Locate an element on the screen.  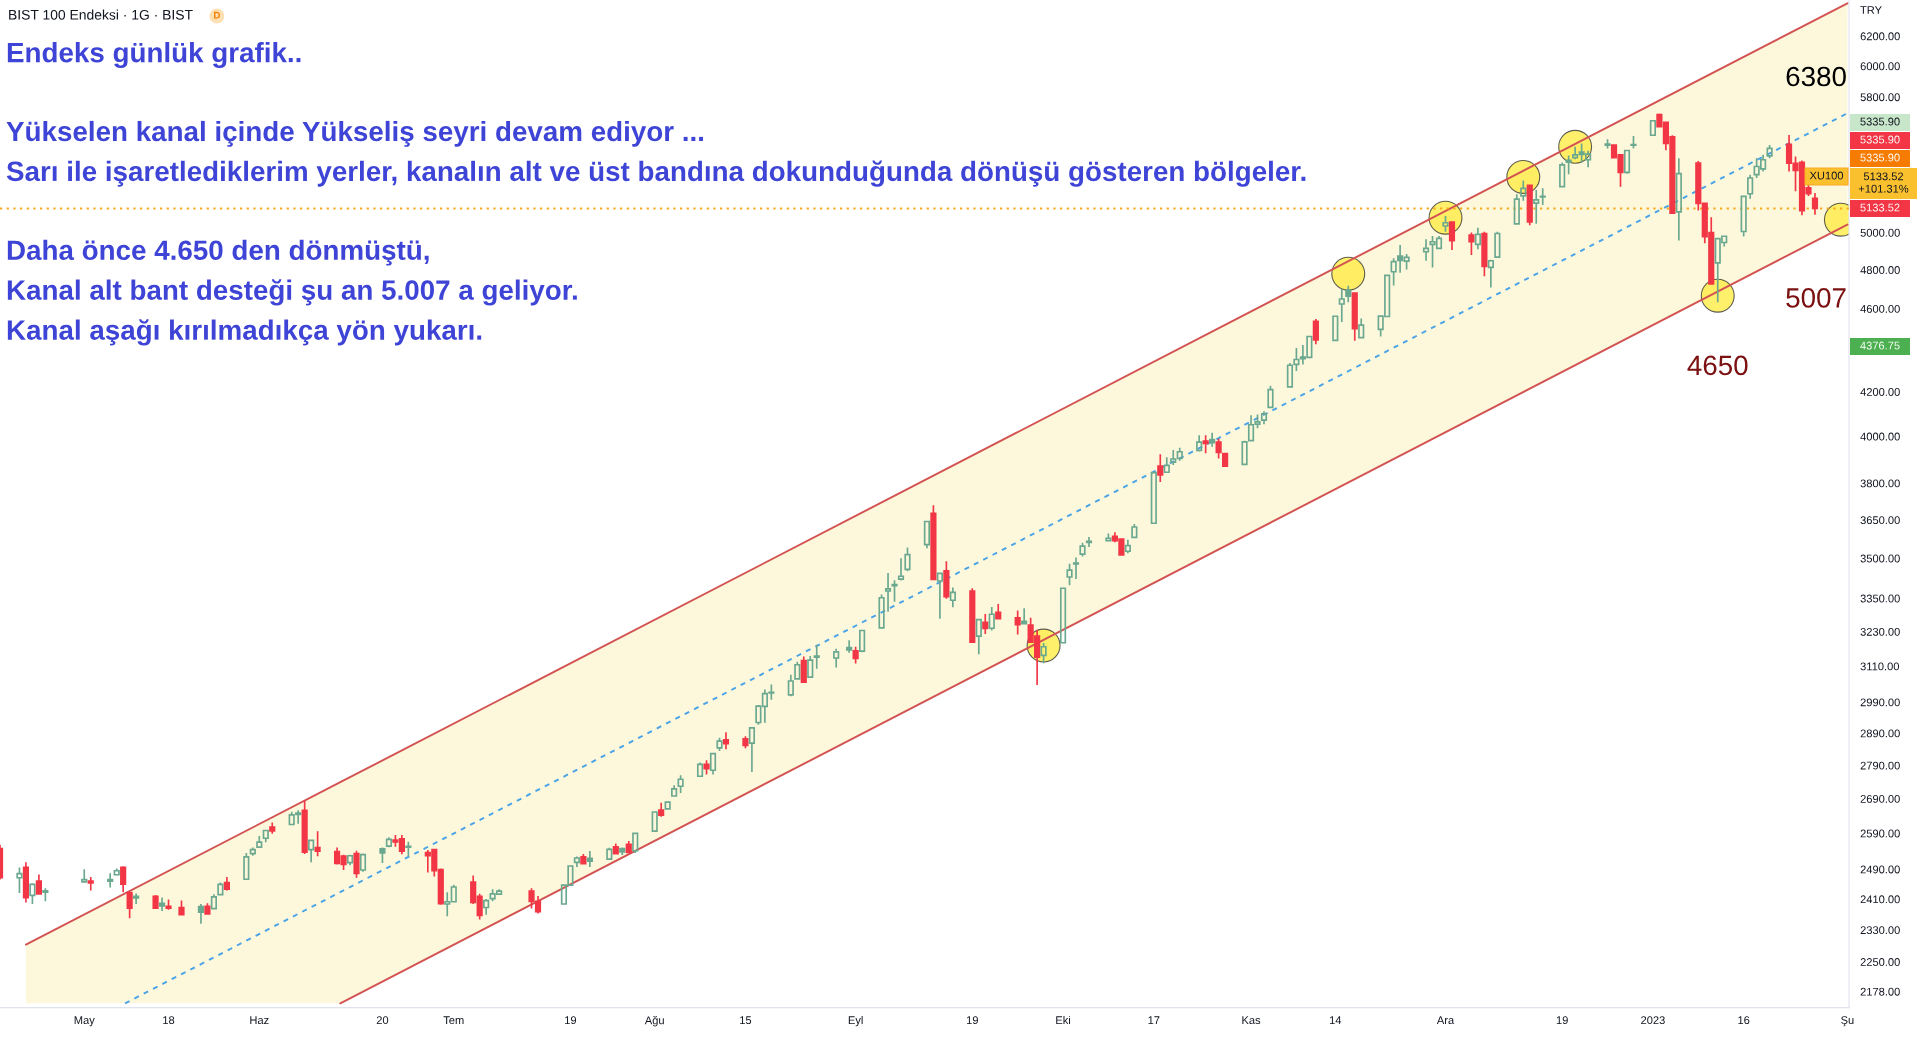
x-tick-label: Kas is located at coordinates (1251, 1020).